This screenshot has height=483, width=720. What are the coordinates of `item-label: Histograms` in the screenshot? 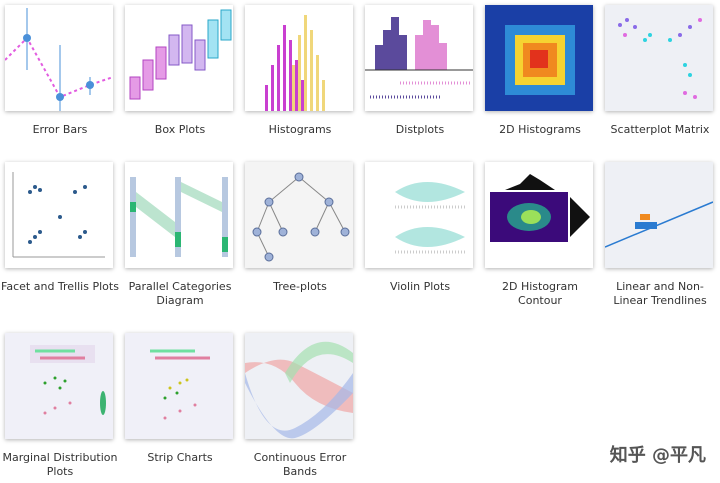 It's located at (300, 129).